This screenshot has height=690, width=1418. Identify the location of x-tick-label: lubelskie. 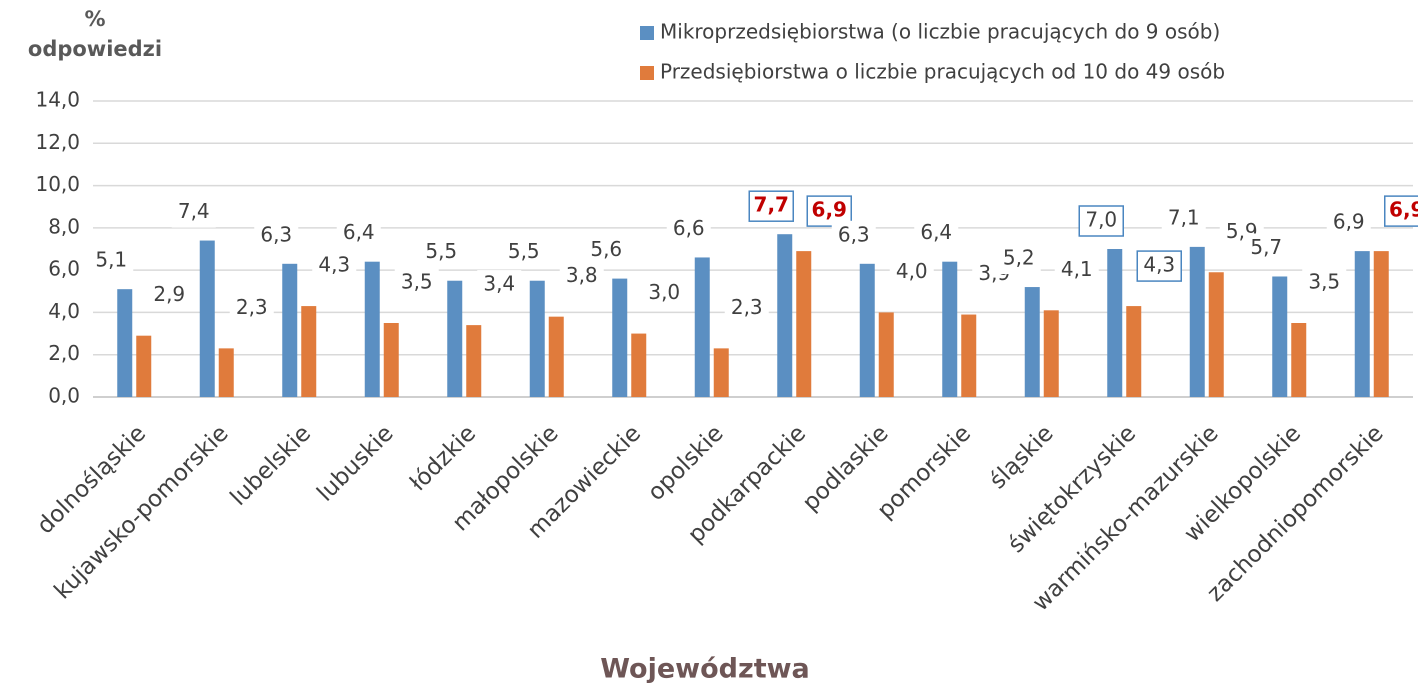
(271, 465).